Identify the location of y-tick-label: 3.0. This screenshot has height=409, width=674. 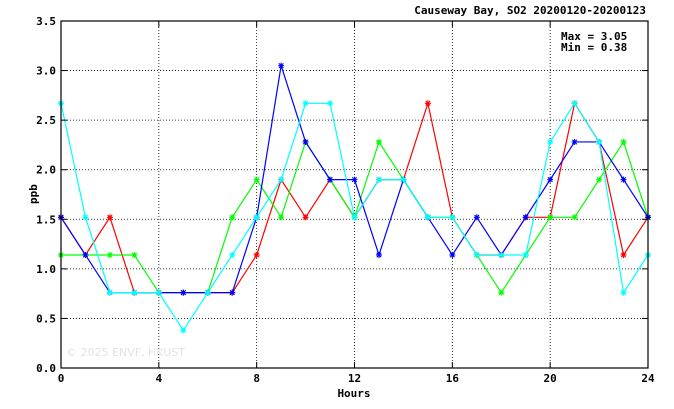
(46, 71).